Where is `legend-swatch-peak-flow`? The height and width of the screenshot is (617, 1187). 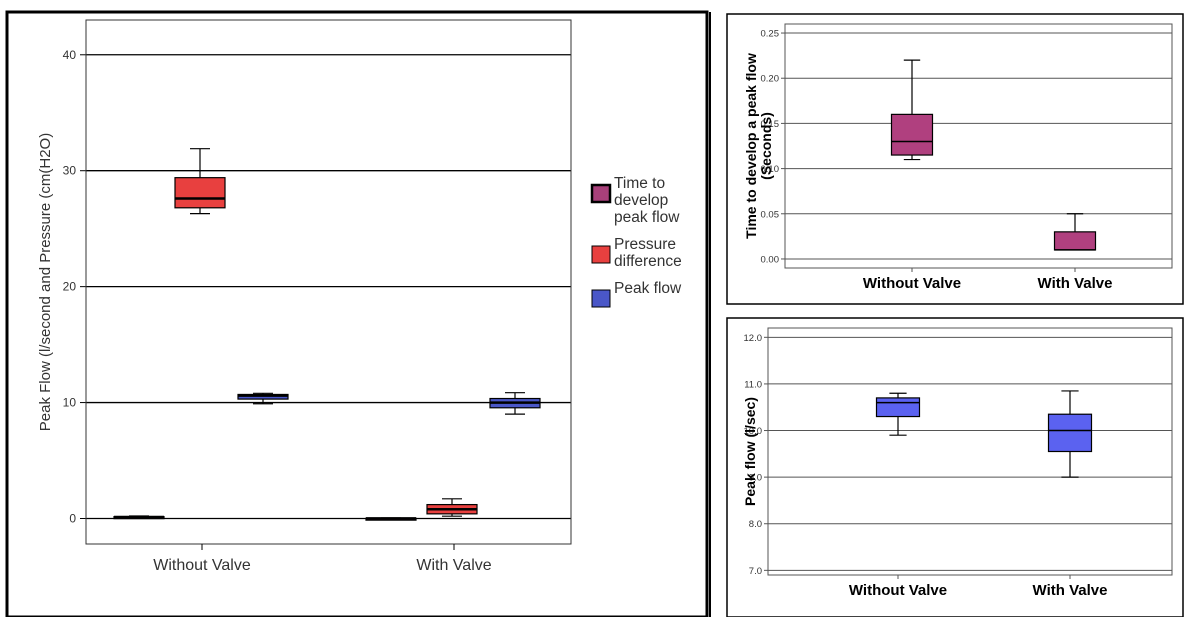 legend-swatch-peak-flow is located at coordinates (601, 298).